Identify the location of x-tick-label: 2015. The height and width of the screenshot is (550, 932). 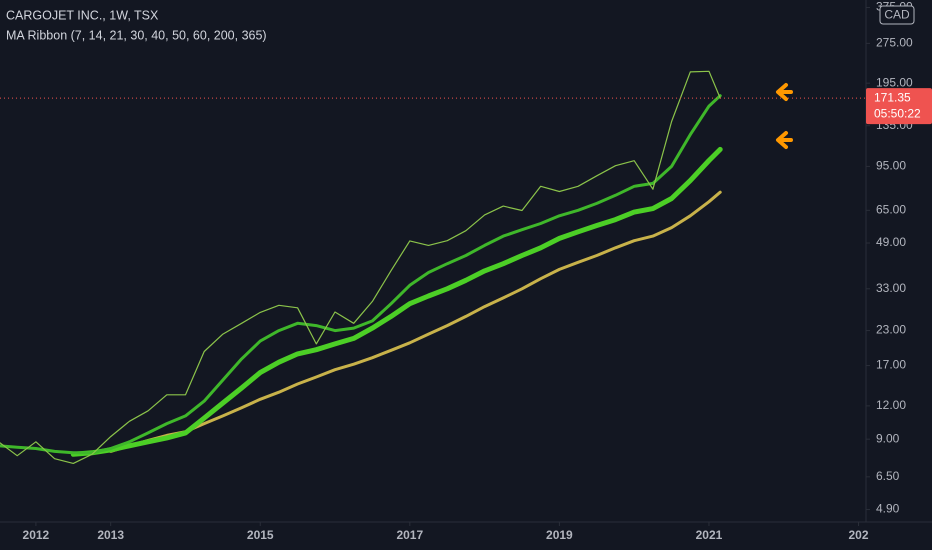
(260, 535).